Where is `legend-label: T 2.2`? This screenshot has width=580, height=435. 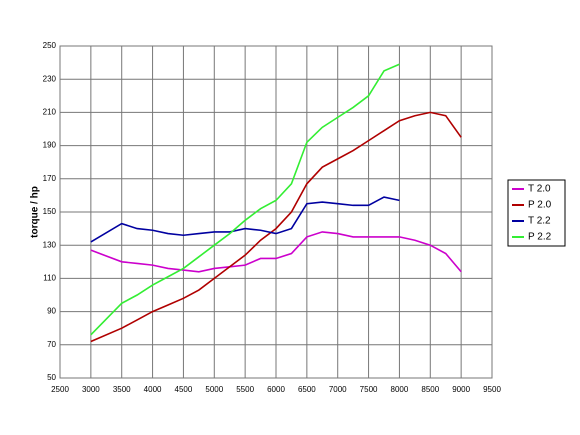 legend-label: T 2.2 is located at coordinates (539, 221).